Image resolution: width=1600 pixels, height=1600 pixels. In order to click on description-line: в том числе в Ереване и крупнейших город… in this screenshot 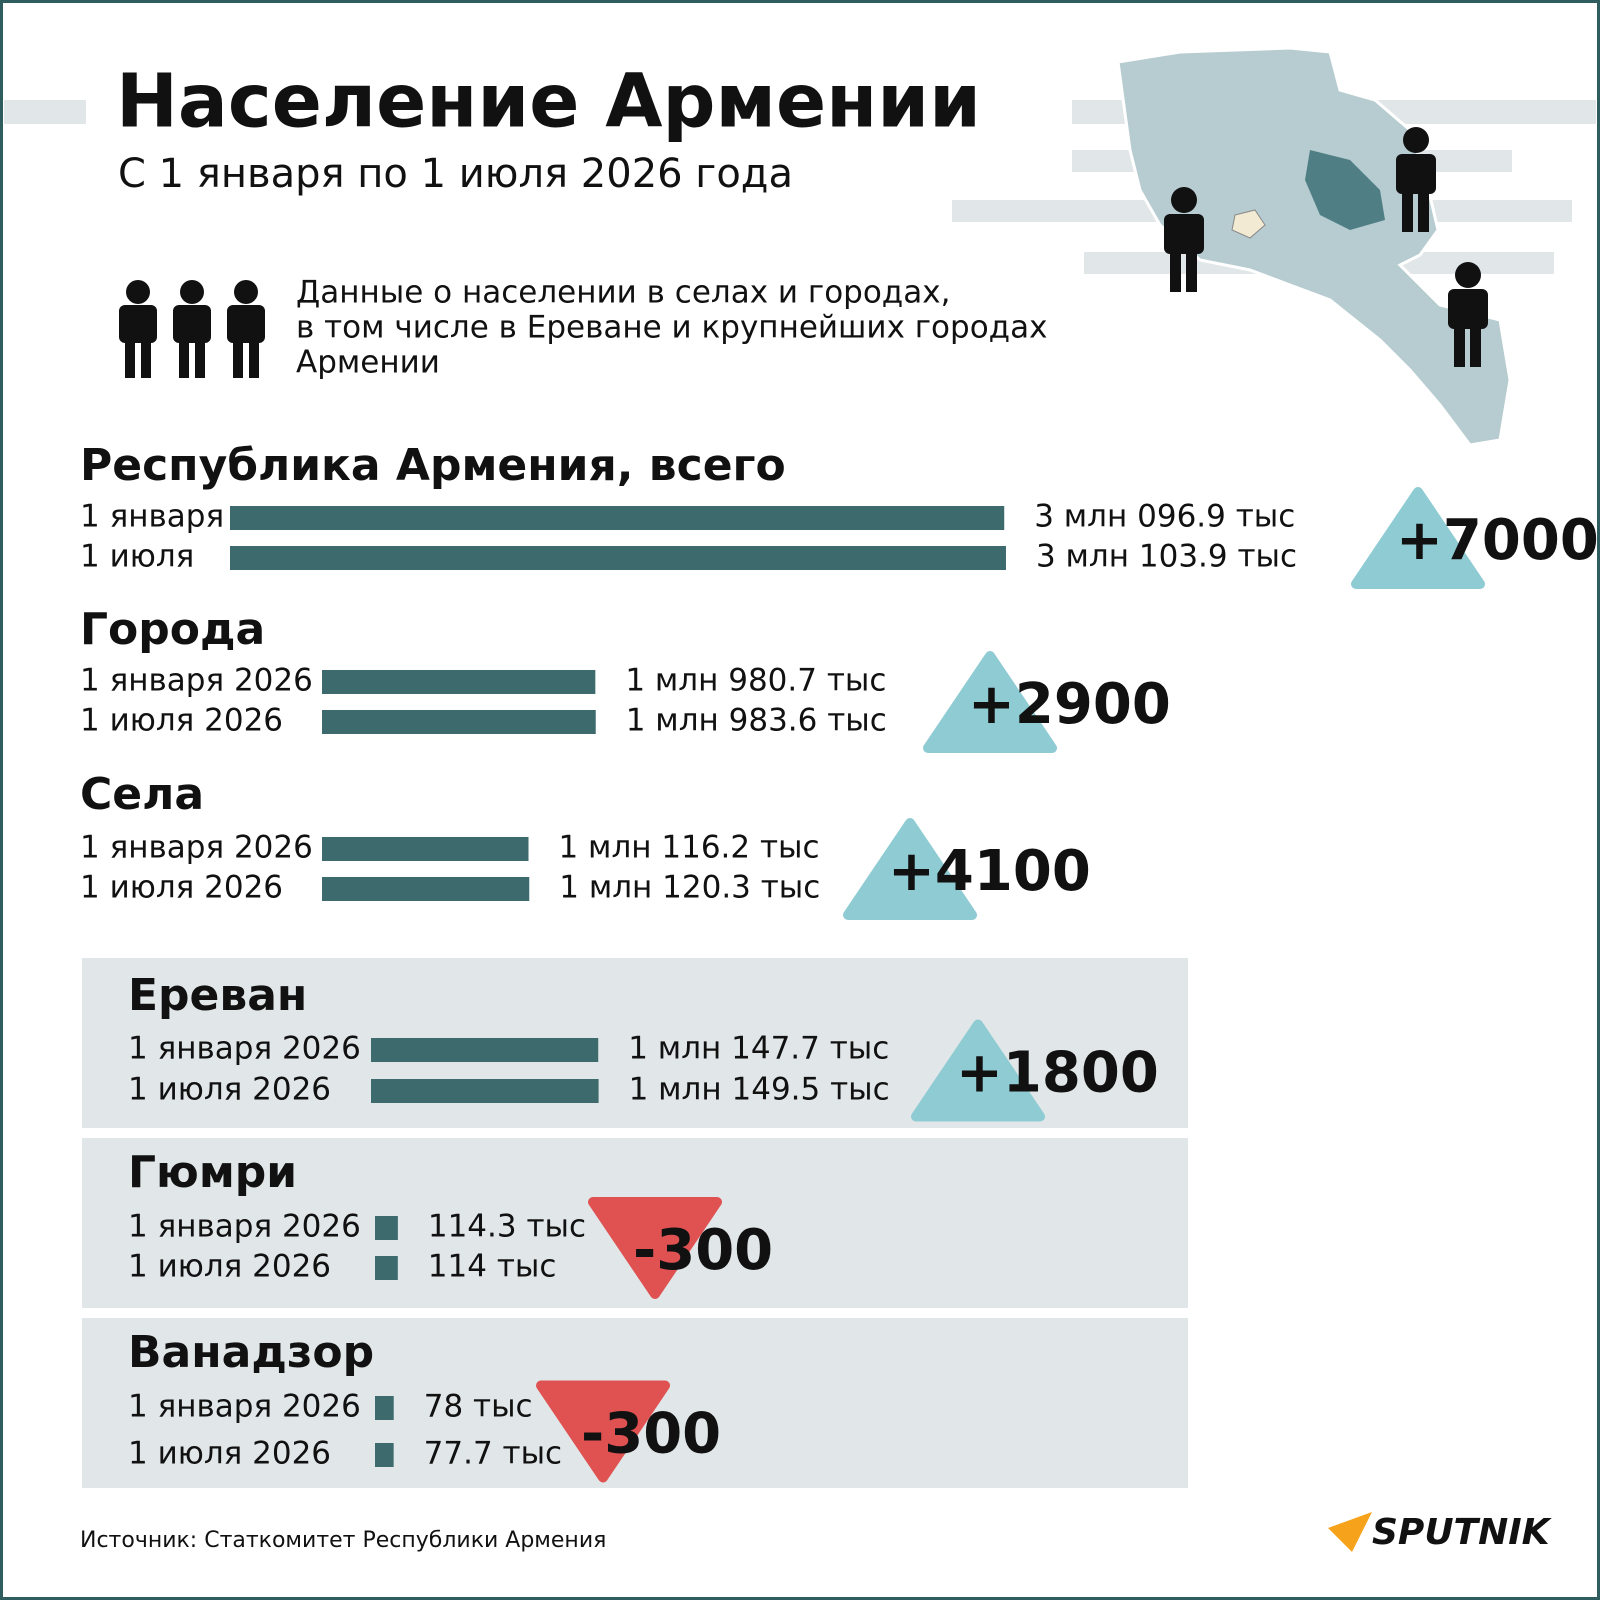, I will do `click(671, 328)`.